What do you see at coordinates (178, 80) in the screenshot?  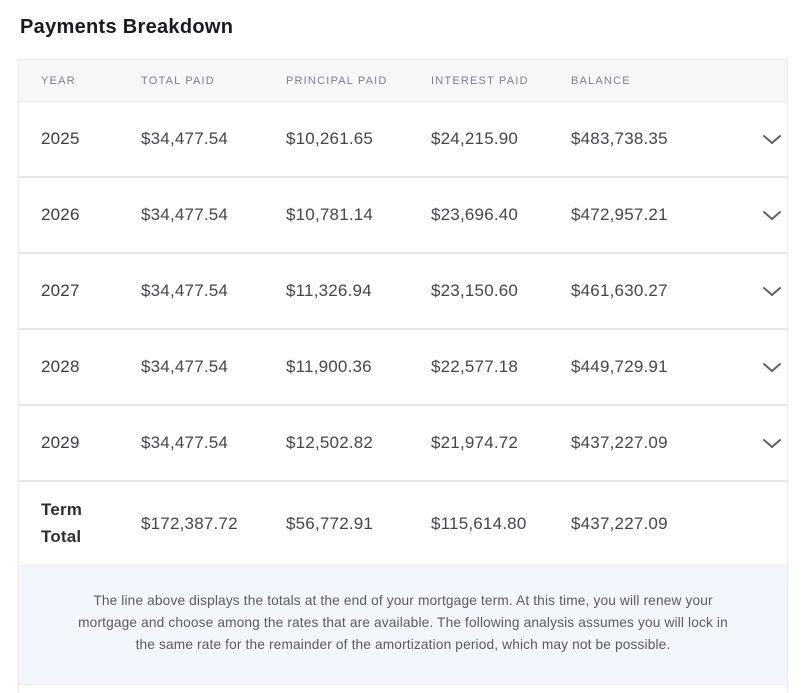 I see `column-header-total-paid: TOTAL PAID` at bounding box center [178, 80].